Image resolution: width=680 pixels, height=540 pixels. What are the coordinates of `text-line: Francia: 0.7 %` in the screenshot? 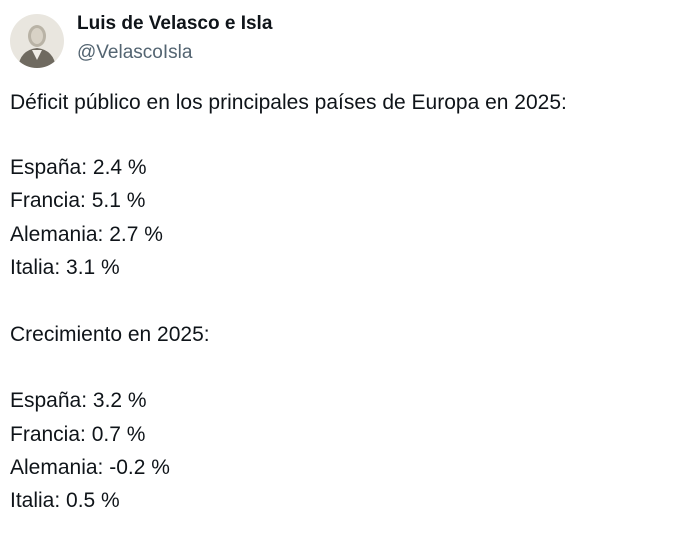 It's located at (78, 434).